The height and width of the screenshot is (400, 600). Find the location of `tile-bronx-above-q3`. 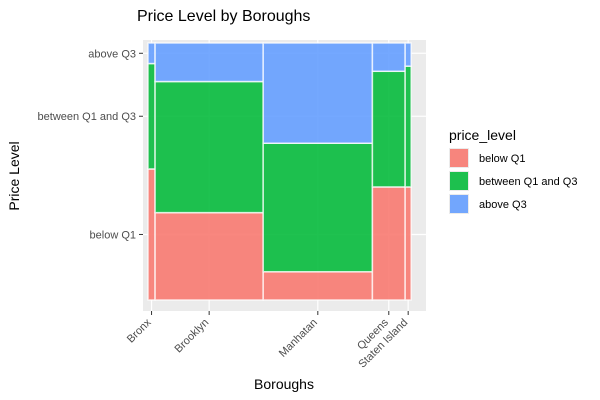

tile-bronx-above-q3 is located at coordinates (151, 53).